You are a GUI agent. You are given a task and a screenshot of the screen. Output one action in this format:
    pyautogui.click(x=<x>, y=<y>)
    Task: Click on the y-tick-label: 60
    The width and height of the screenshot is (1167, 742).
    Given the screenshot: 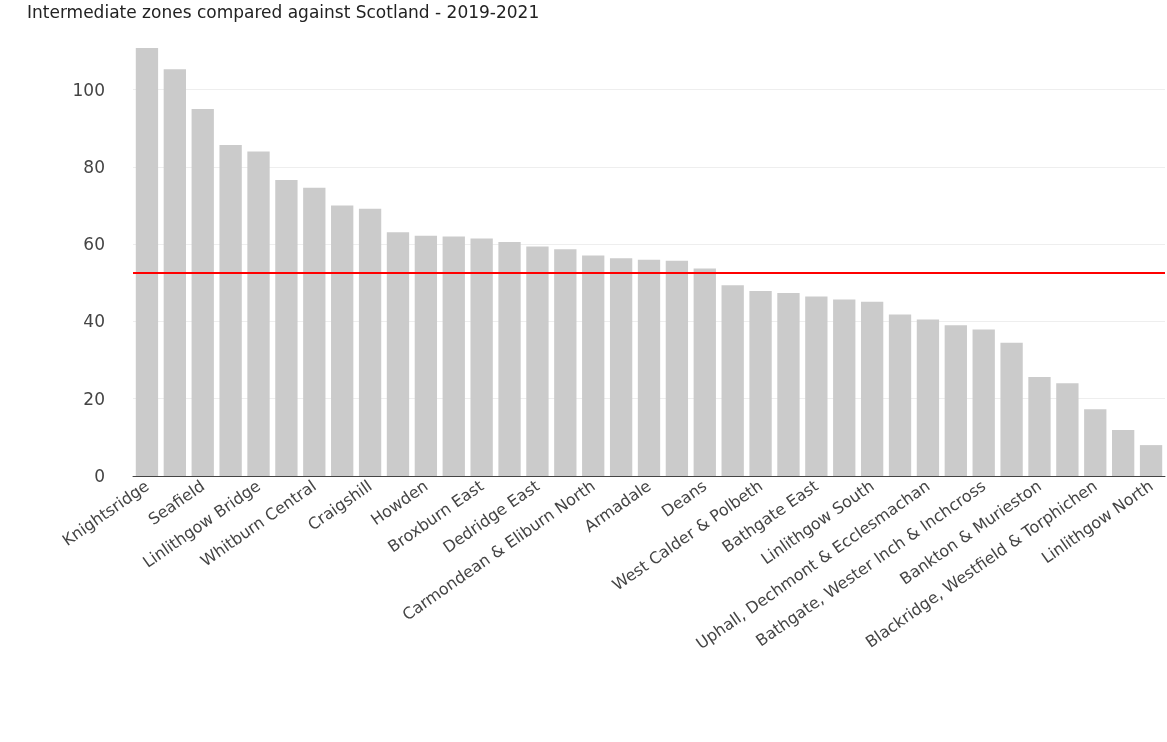 What is the action you would take?
    pyautogui.click(x=94, y=244)
    